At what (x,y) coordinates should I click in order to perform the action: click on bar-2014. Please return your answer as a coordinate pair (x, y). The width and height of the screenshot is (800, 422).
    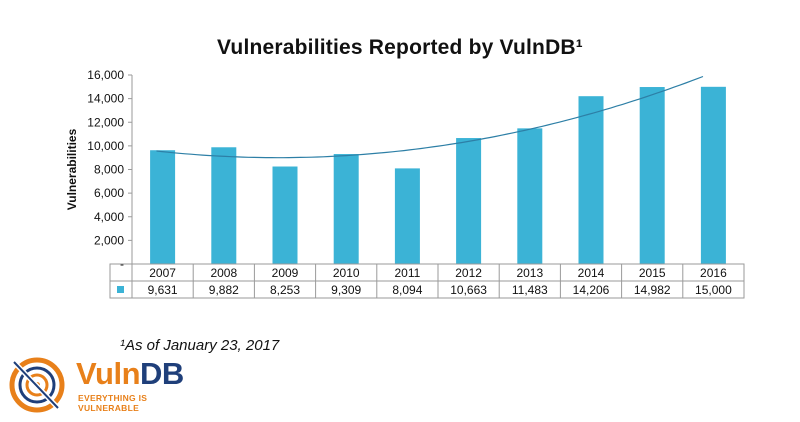
    Looking at the image, I should click on (591, 180).